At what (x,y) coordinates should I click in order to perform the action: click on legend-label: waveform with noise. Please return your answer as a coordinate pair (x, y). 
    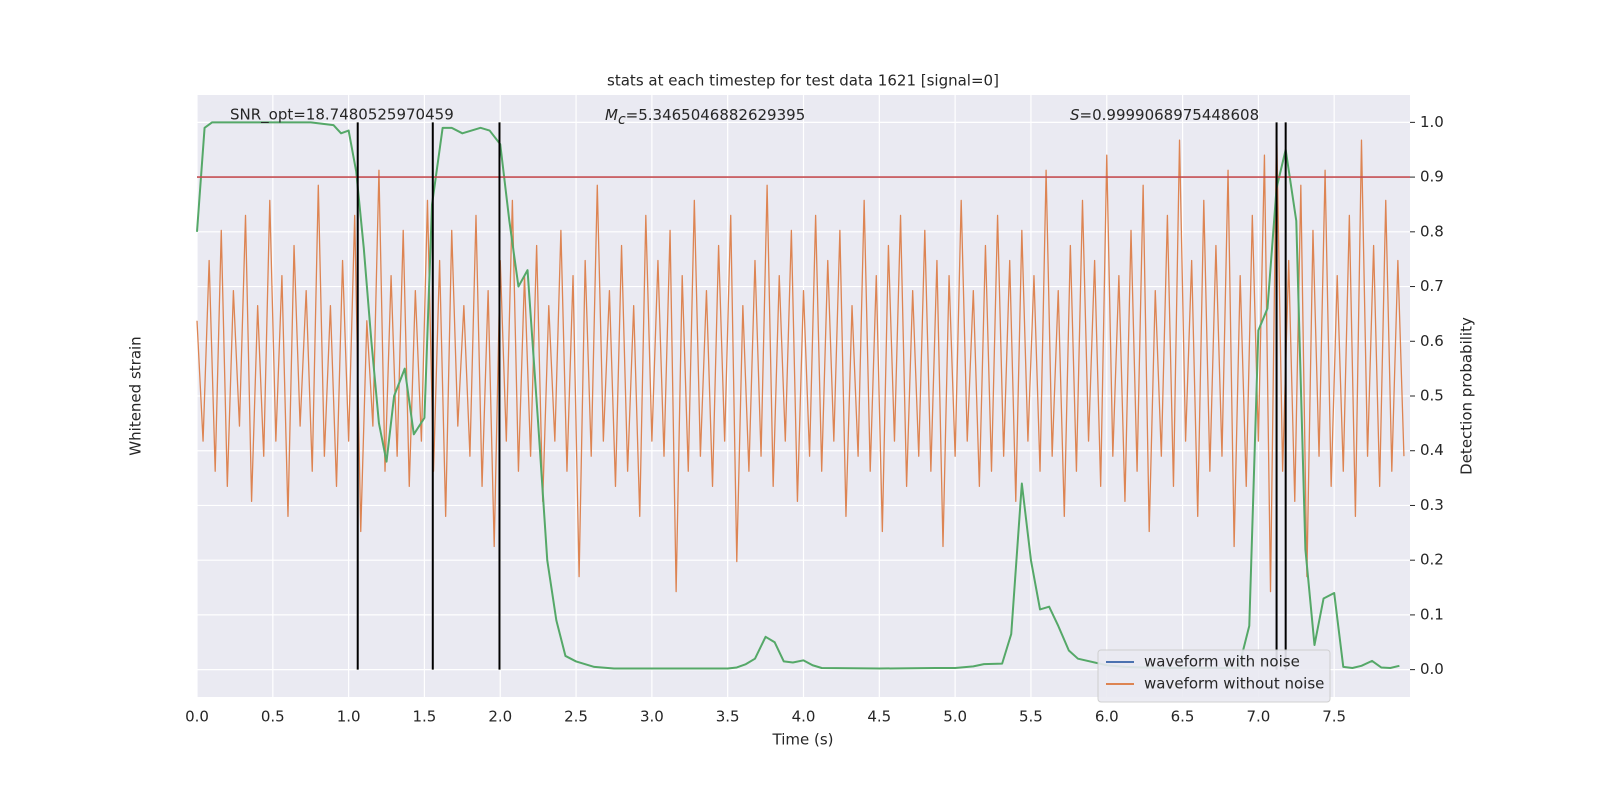
    Looking at the image, I should click on (1222, 662).